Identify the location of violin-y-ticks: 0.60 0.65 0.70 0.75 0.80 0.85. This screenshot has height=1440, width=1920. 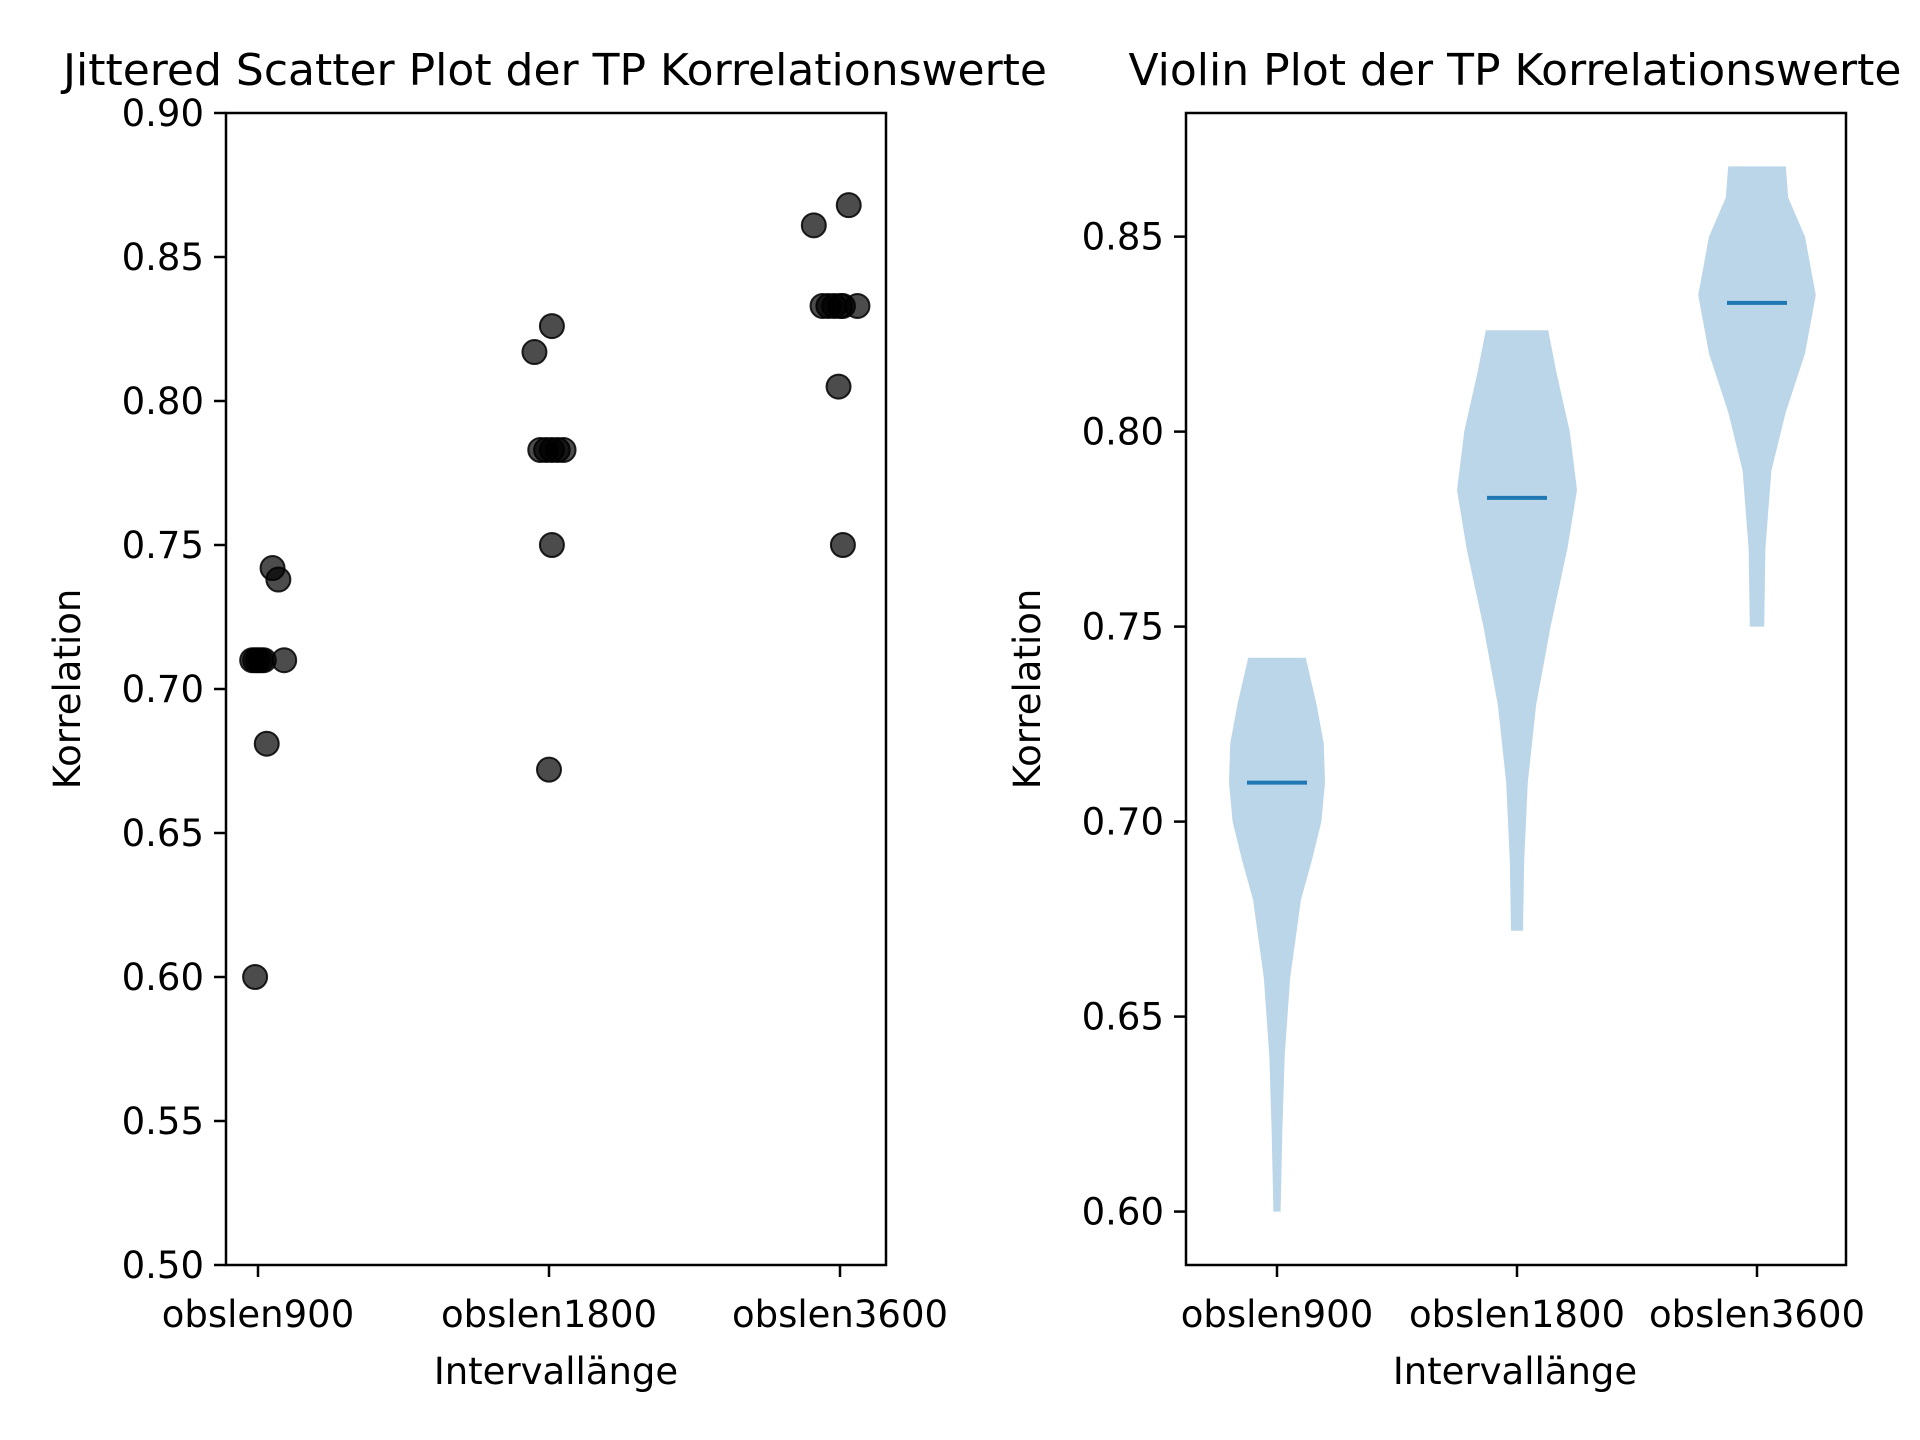
(1134, 725).